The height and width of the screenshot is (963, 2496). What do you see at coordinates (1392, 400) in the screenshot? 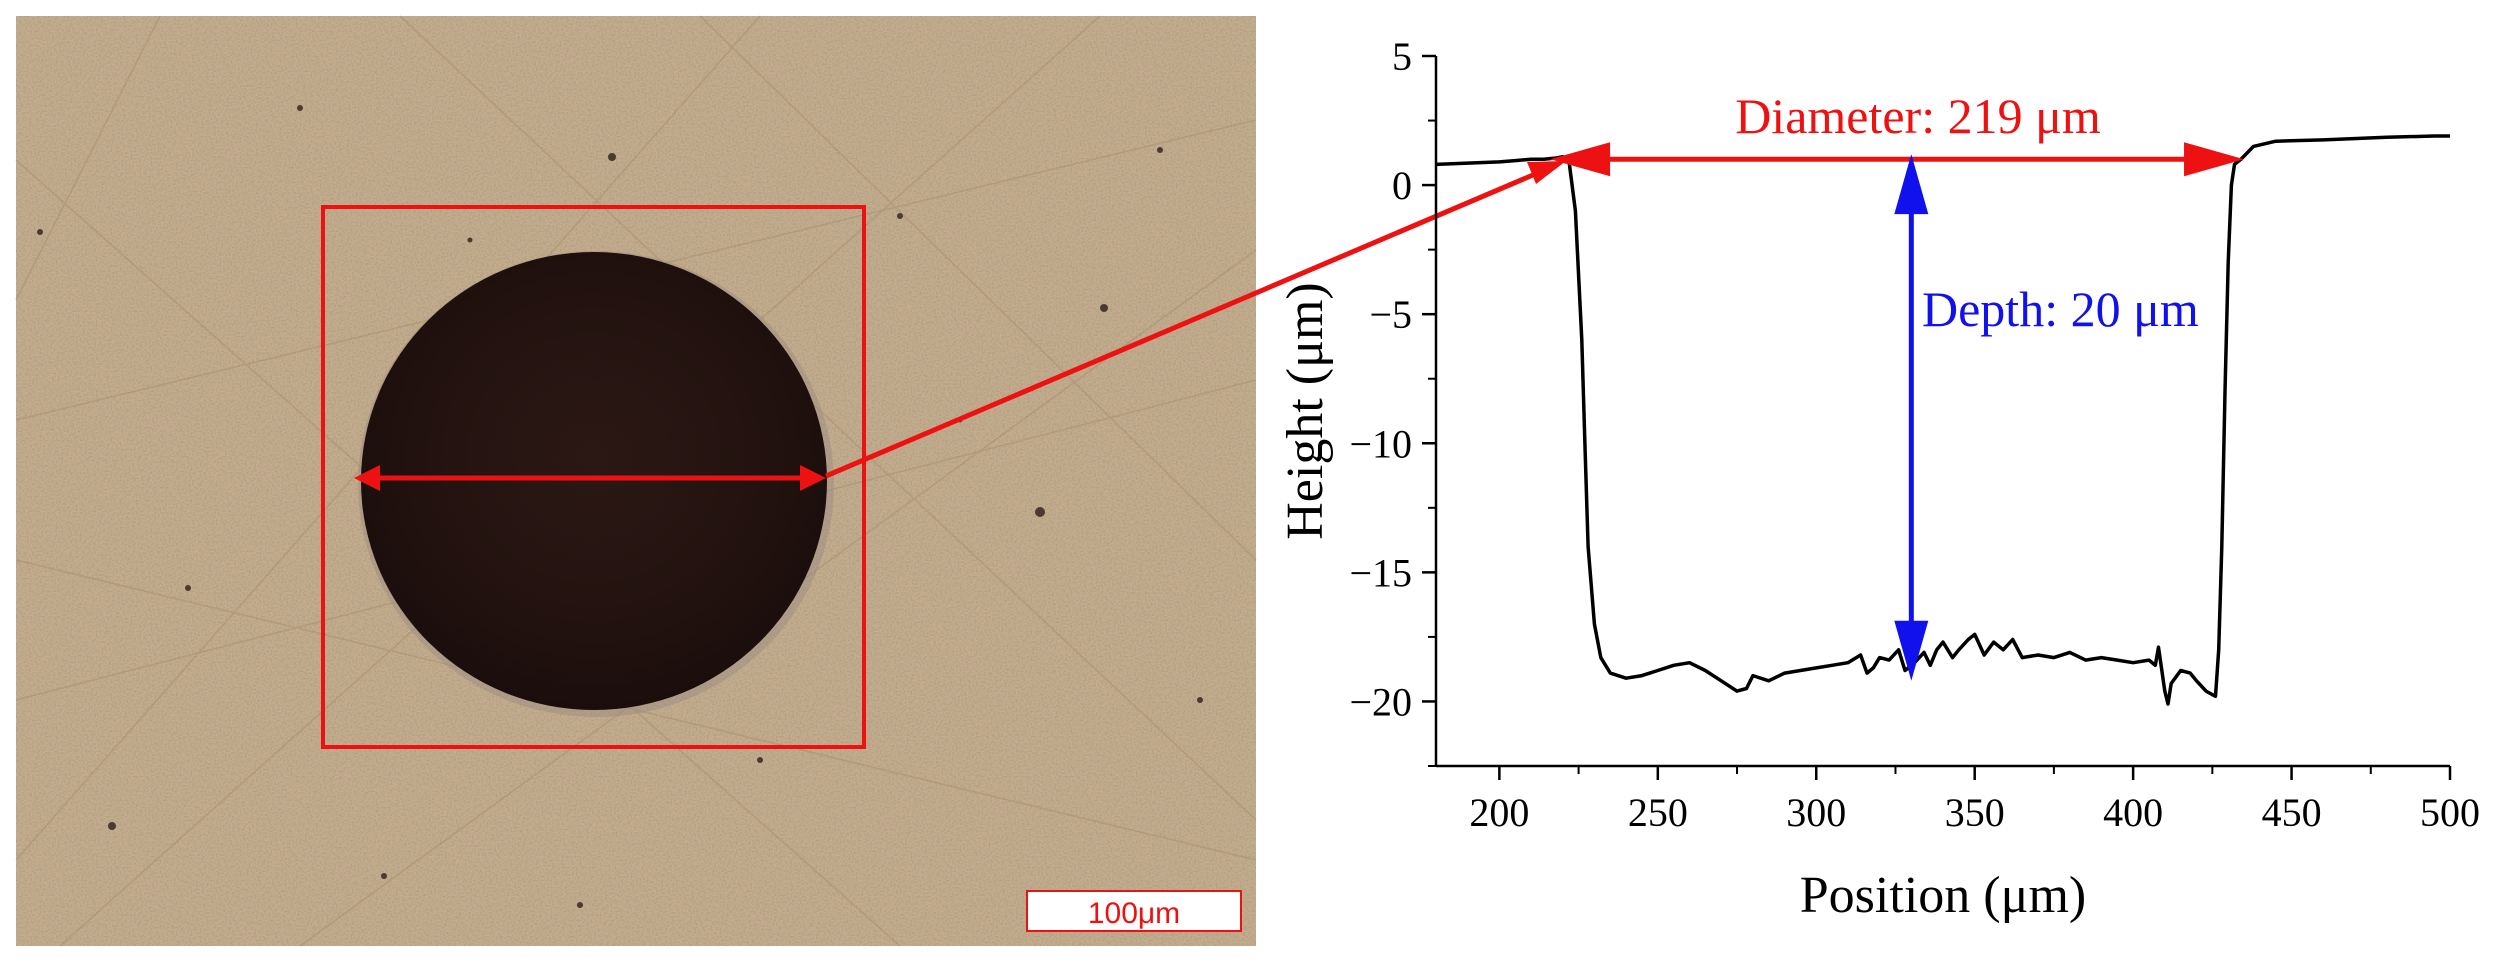
I see `y-axis-ticks: 5 0 −5 −10 −15 −20` at bounding box center [1392, 400].